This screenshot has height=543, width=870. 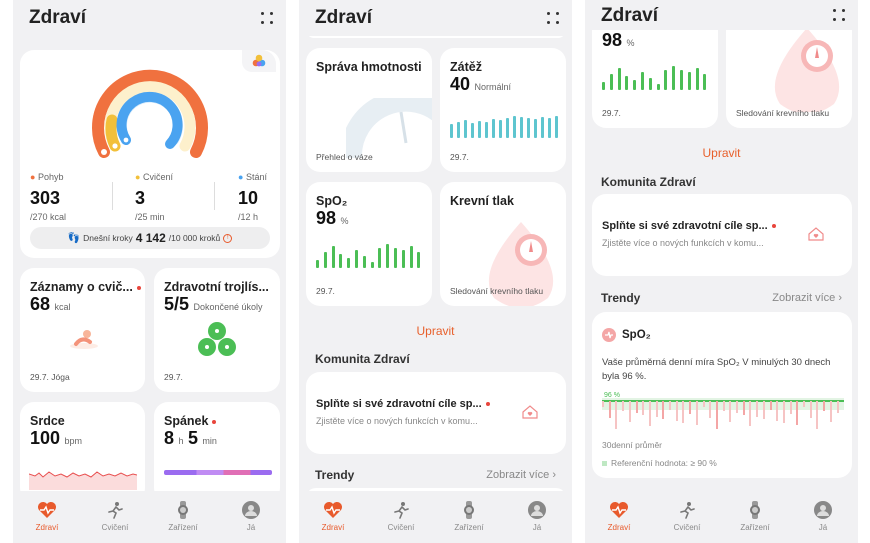 I want to click on heart-rate-icon, so click(x=47, y=510).